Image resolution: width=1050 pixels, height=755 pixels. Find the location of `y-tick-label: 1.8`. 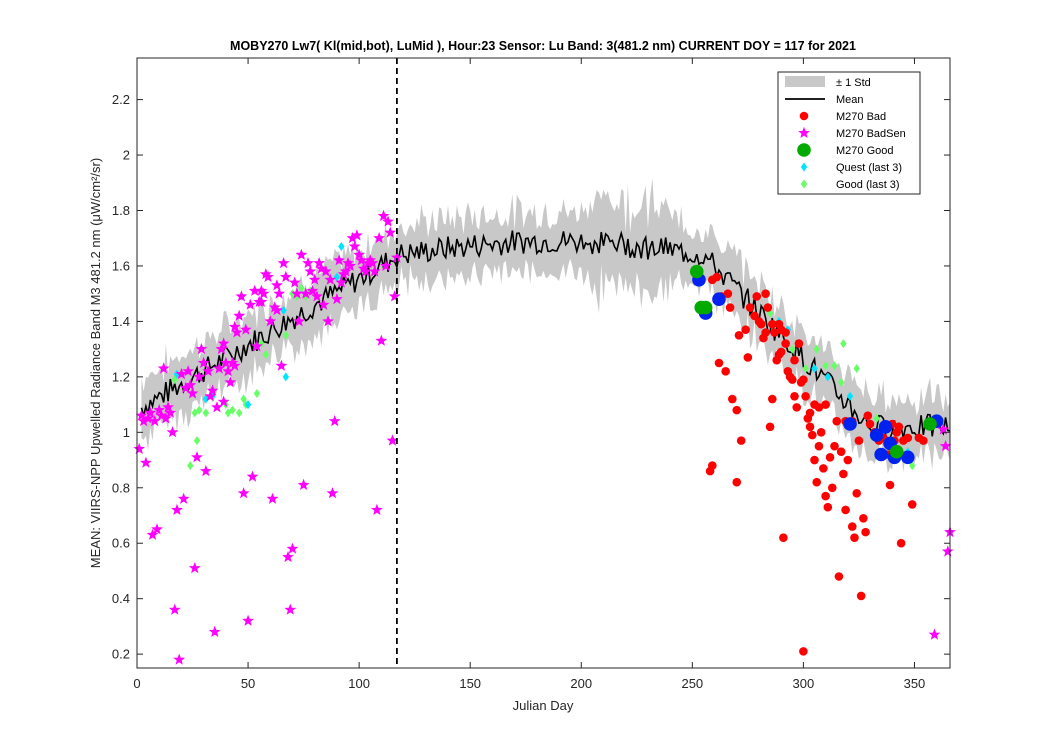

y-tick-label: 1.8 is located at coordinates (121, 210).